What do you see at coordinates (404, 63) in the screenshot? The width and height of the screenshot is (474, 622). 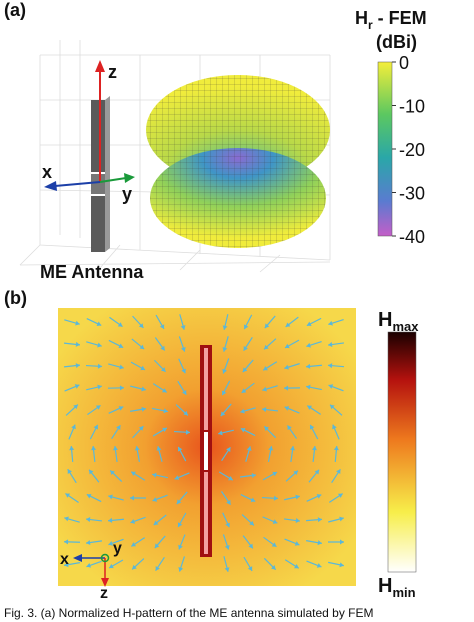 I see `colorbar-tick-label: 0` at bounding box center [404, 63].